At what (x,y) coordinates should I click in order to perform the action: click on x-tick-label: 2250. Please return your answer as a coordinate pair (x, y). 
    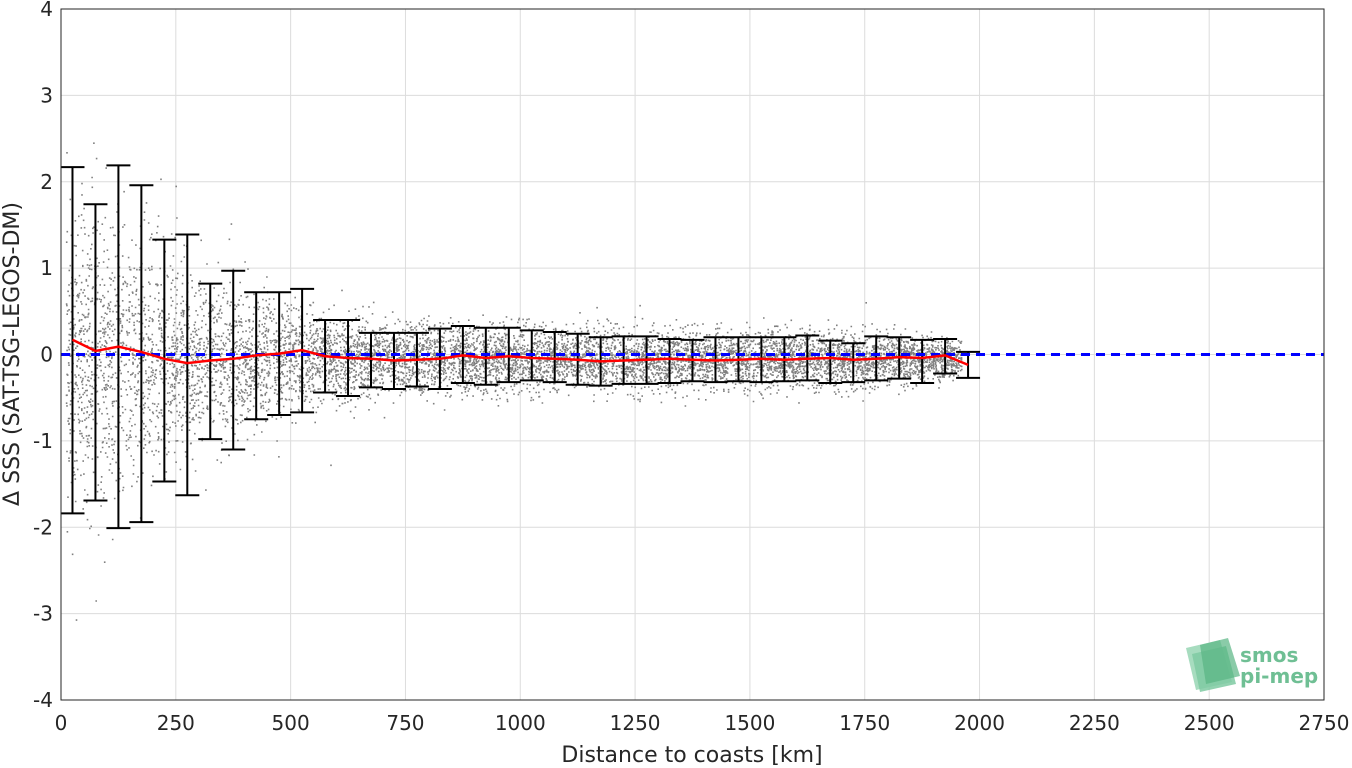
    Looking at the image, I should click on (1094, 723).